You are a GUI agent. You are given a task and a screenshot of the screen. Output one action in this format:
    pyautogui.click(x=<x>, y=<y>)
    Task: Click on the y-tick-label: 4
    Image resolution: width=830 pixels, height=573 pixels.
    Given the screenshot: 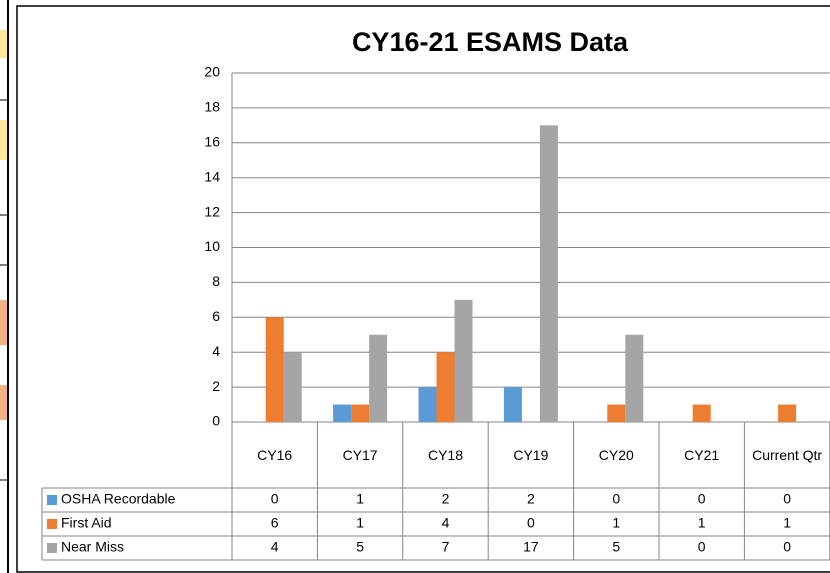 What is the action you would take?
    pyautogui.click(x=216, y=351)
    